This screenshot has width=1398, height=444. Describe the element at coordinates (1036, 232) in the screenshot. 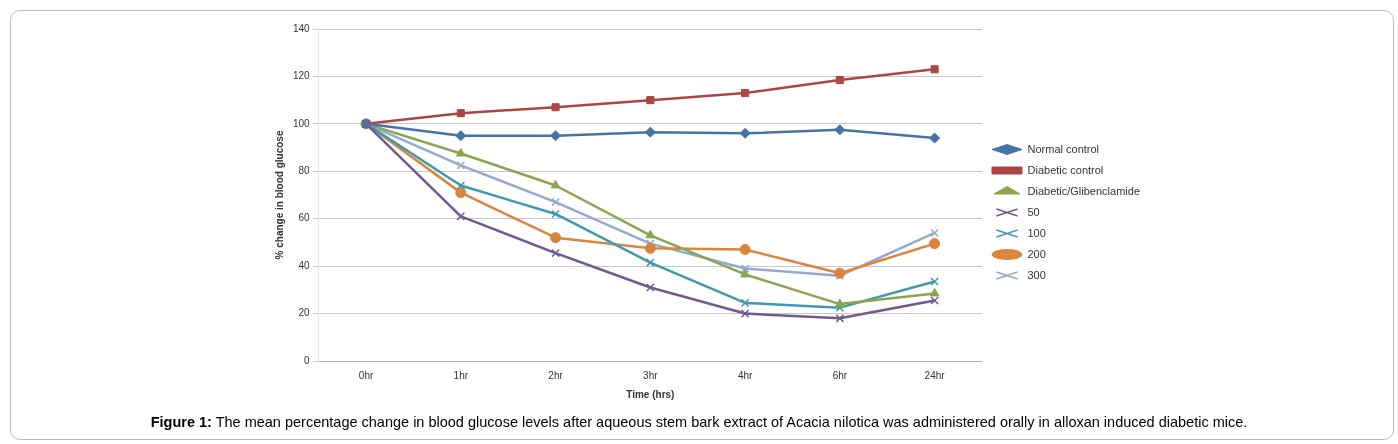

I see `legend-label: 100` at that location.